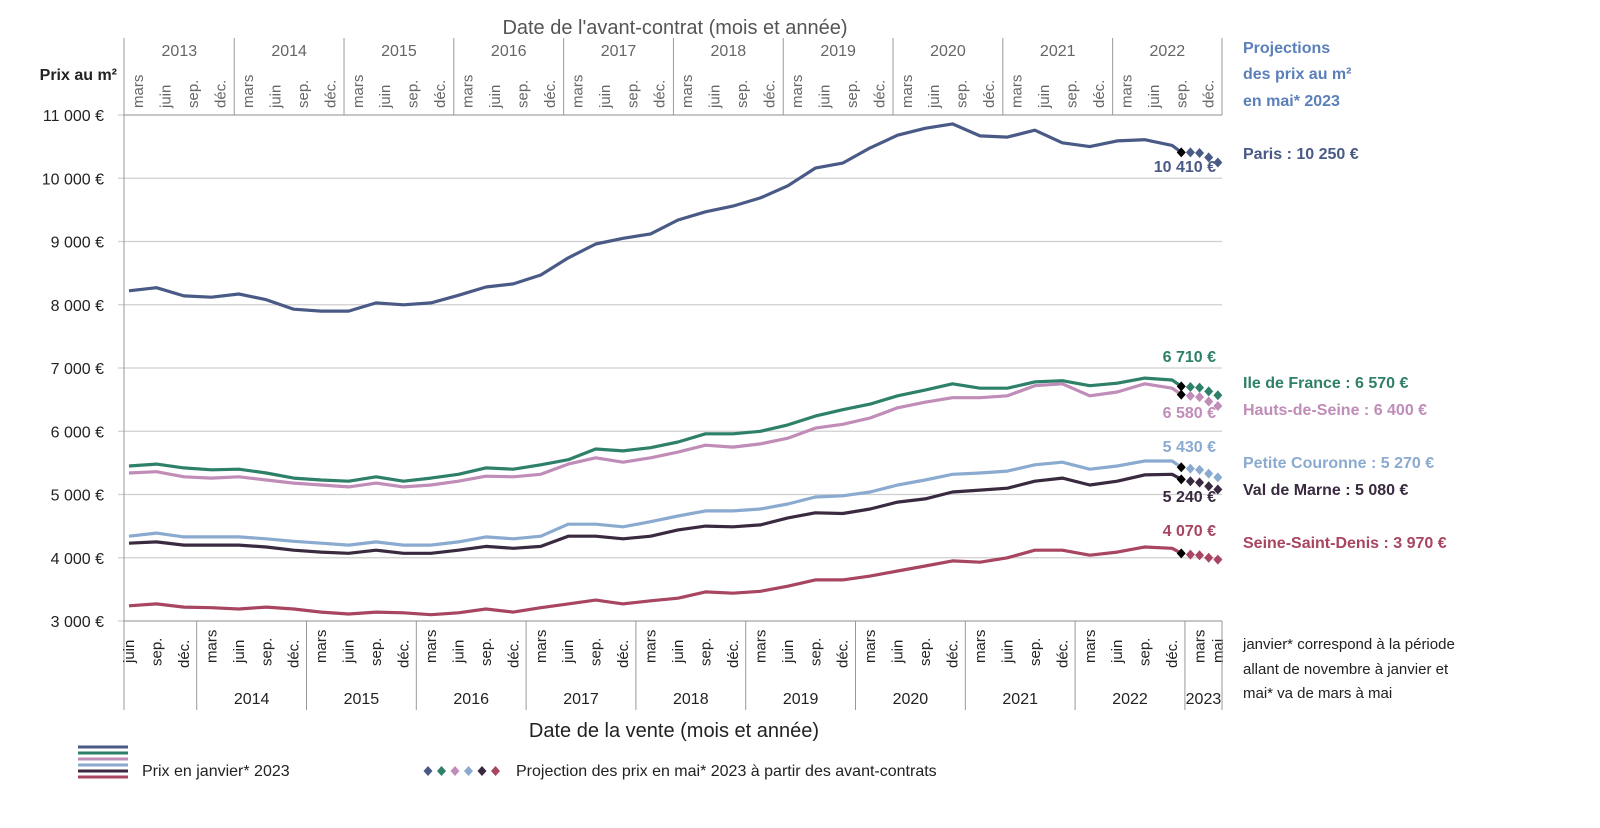 Image resolution: width=1600 pixels, height=828 pixels. Describe the element at coordinates (1218, 651) in the screenshot. I see `bottom-month-label: mai` at that location.